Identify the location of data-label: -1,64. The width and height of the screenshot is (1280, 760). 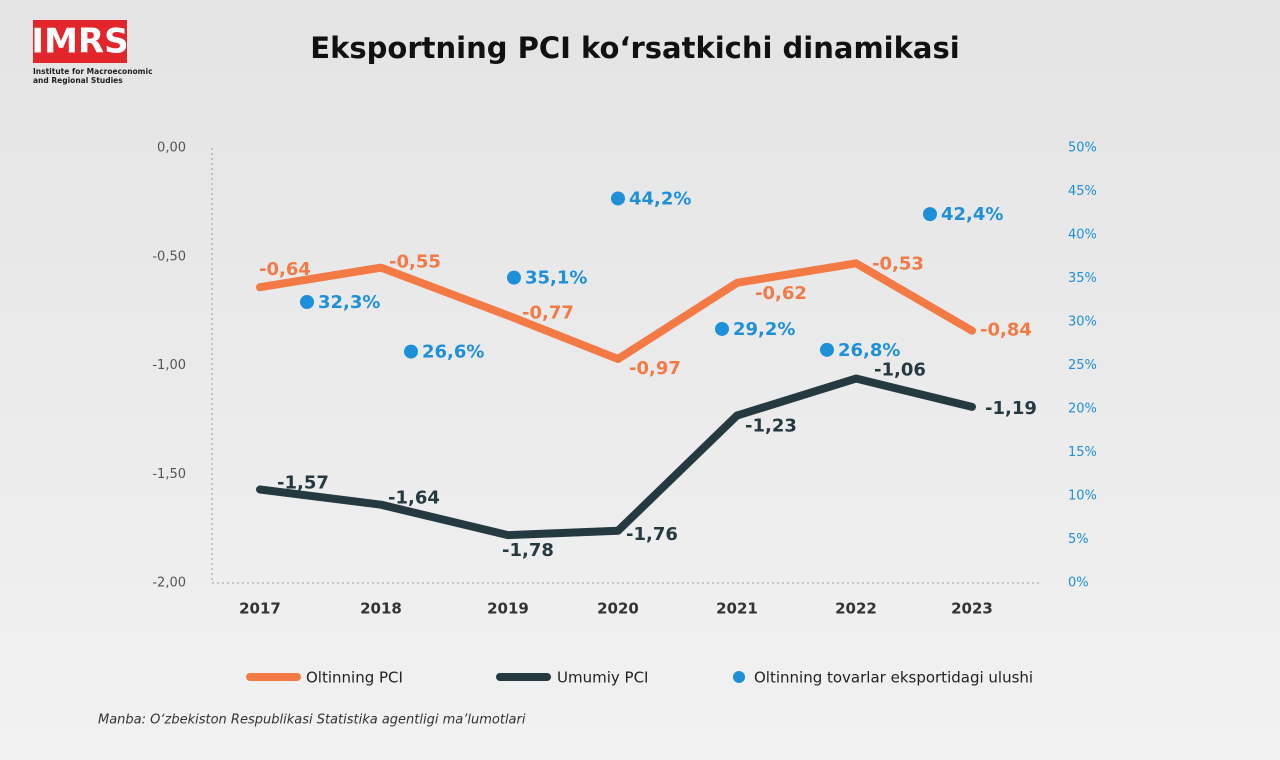
(414, 498).